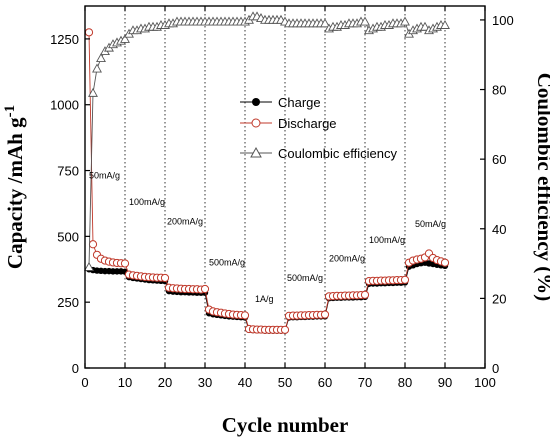 Image resolution: width=550 pixels, height=443 pixels. I want to click on y2-tick-label: 20, so click(499, 298).